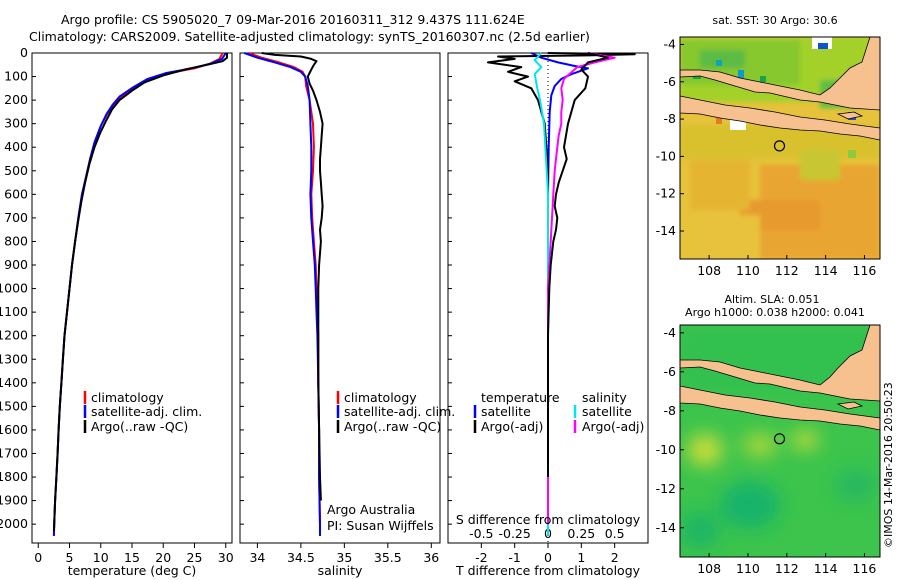  I want to click on sst-map, so click(780, 148).